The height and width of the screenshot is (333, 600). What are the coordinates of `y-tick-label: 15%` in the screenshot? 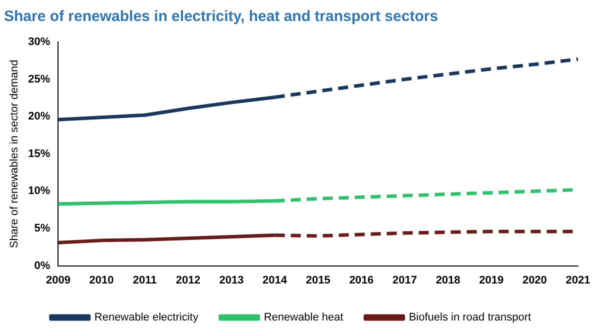 It's located at (39, 154).